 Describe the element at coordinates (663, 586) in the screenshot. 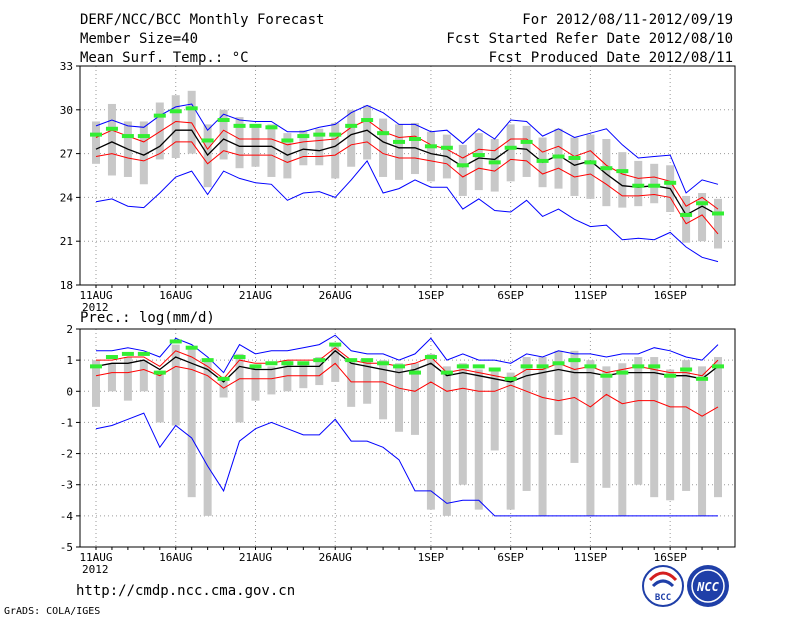

I see `bcc-logo: BCC` at that location.